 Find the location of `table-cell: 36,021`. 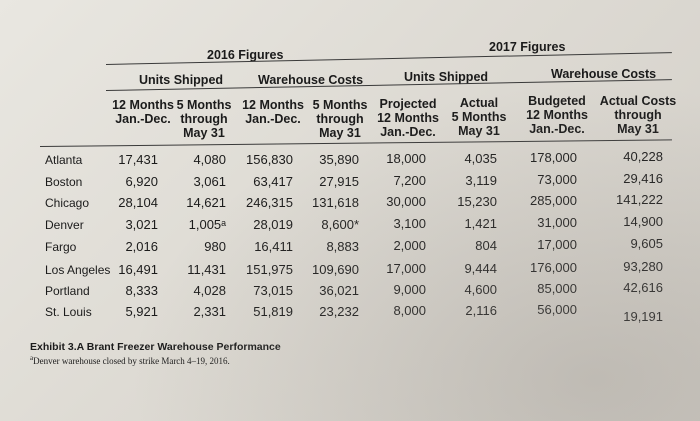

table-cell: 36,021 is located at coordinates (339, 290).